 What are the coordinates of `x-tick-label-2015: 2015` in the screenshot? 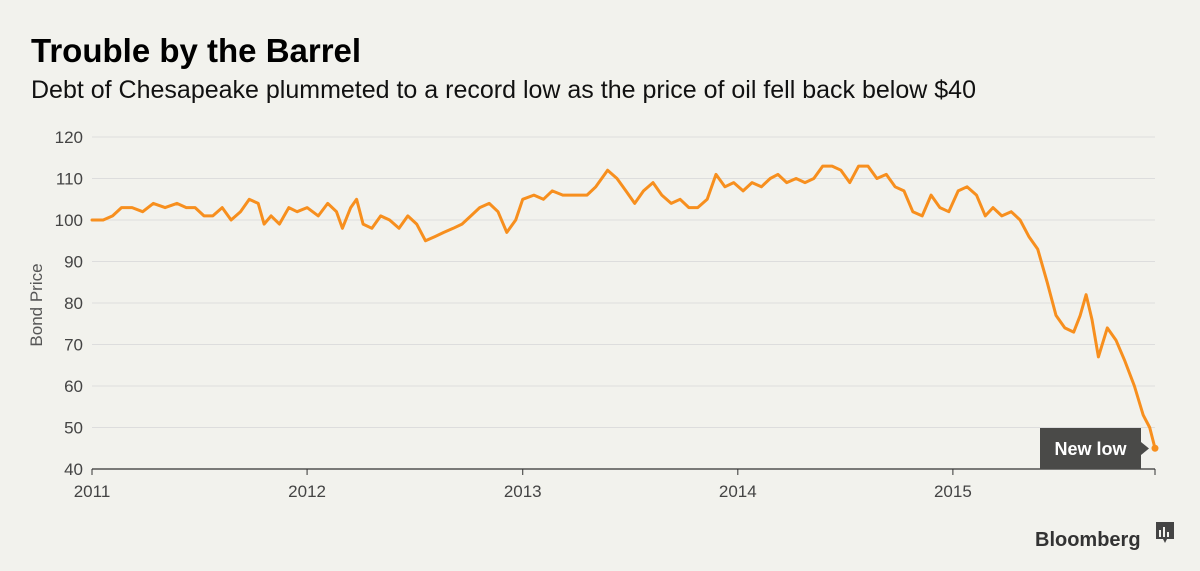 It's located at (953, 491).